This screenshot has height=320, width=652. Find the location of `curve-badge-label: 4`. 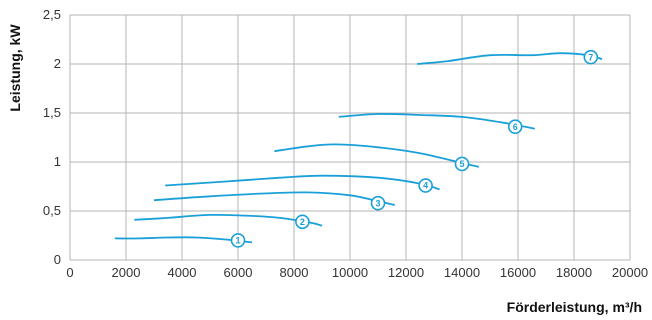

curve-badge-label: 4 is located at coordinates (425, 186).